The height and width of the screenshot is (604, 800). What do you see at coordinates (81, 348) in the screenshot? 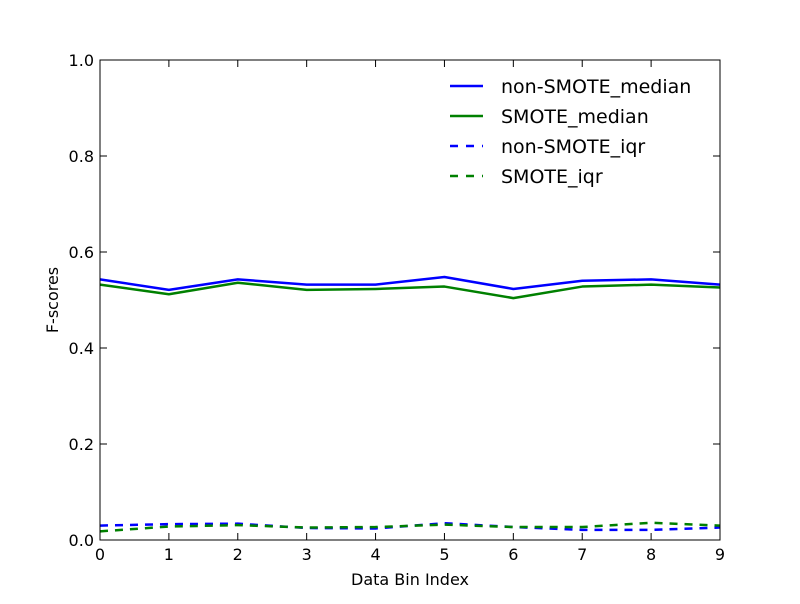
I see `y-tick-label: 0.4` at bounding box center [81, 348].